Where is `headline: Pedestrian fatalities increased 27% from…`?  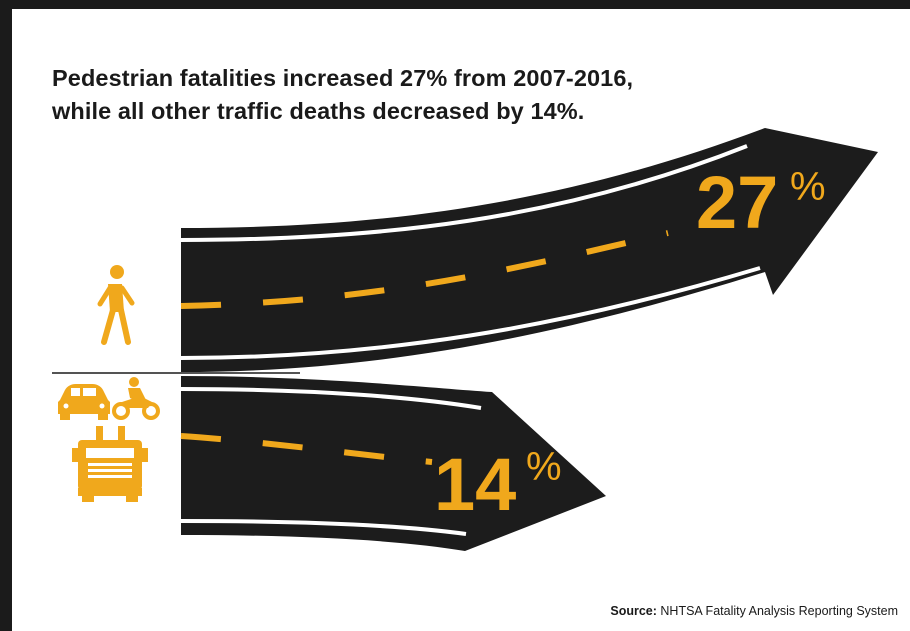
headline: Pedestrian fatalities increased 27% from… is located at coordinates (432, 95).